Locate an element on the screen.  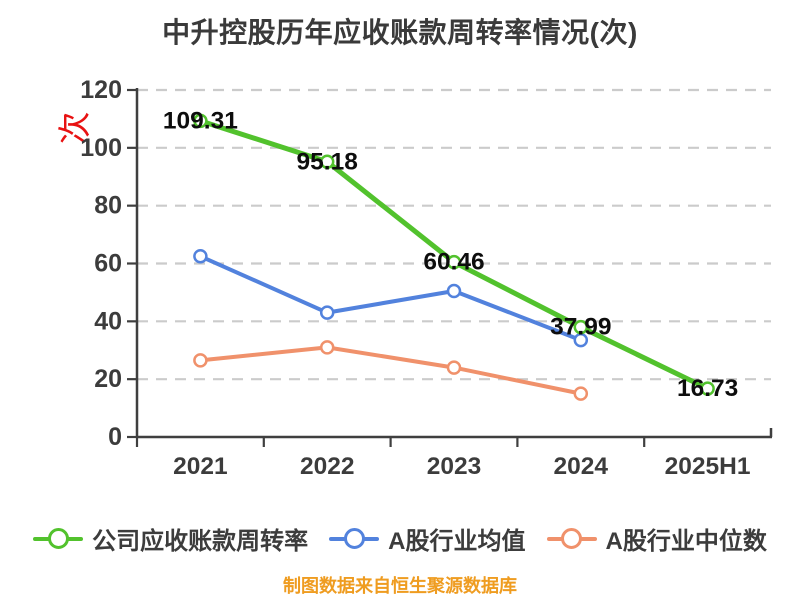
legend-item-industry-median: A股行业中位数 is located at coordinates (656, 538).